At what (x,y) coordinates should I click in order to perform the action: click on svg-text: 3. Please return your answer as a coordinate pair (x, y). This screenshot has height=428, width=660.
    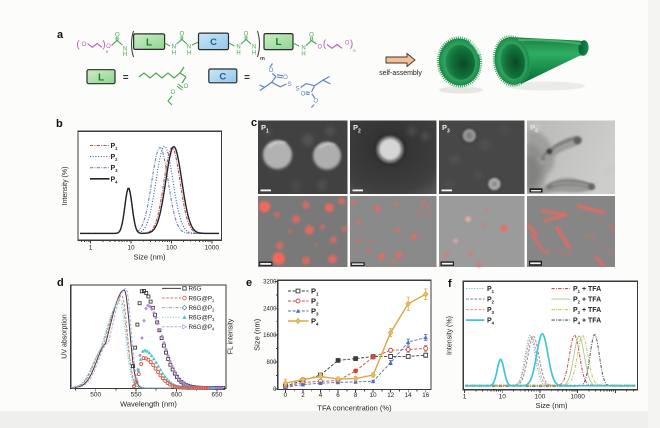
    Looking at the image, I should click on (448, 132).